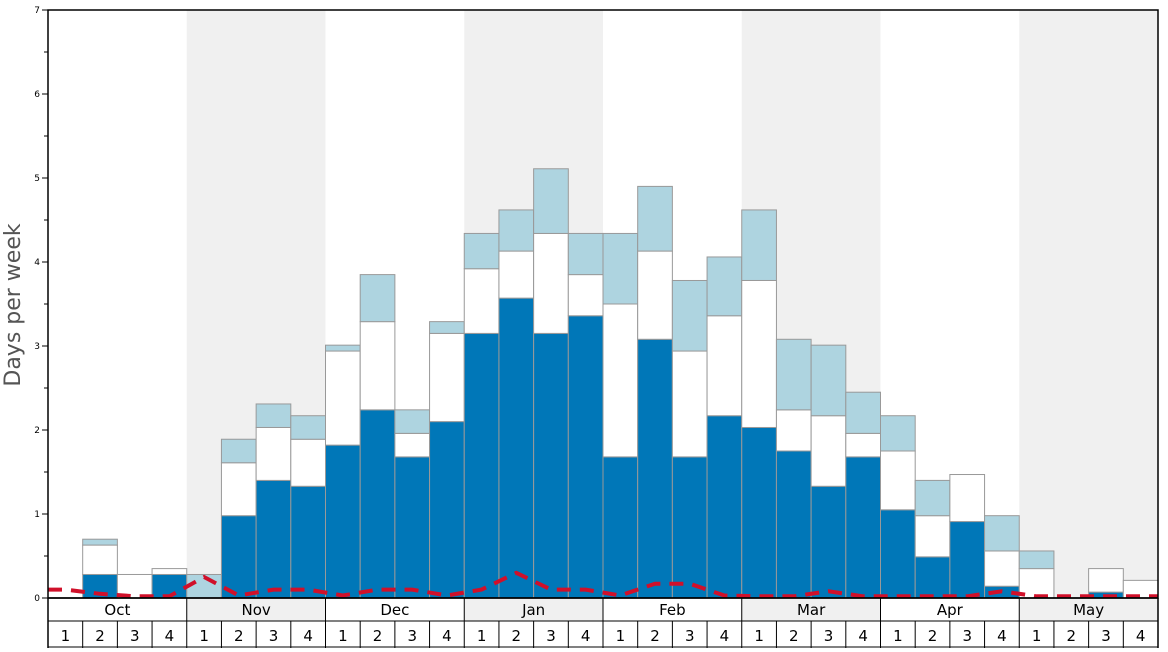 The image size is (1168, 652). What do you see at coordinates (37, 347) in the screenshot?
I see `y-tick-label: 3` at bounding box center [37, 347].